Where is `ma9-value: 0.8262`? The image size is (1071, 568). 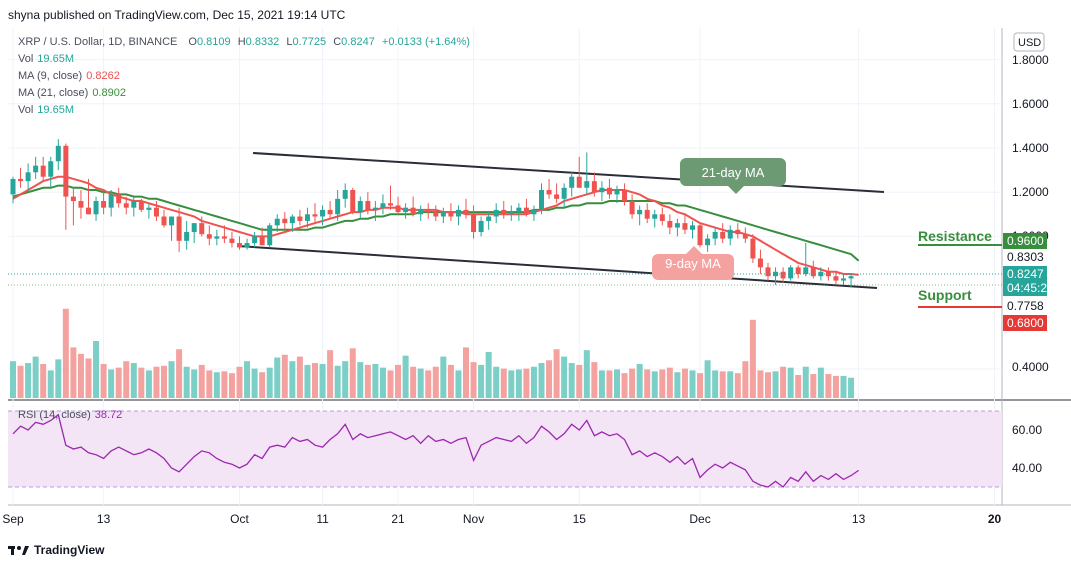
ma9-value: 0.8262 is located at coordinates (103, 76).